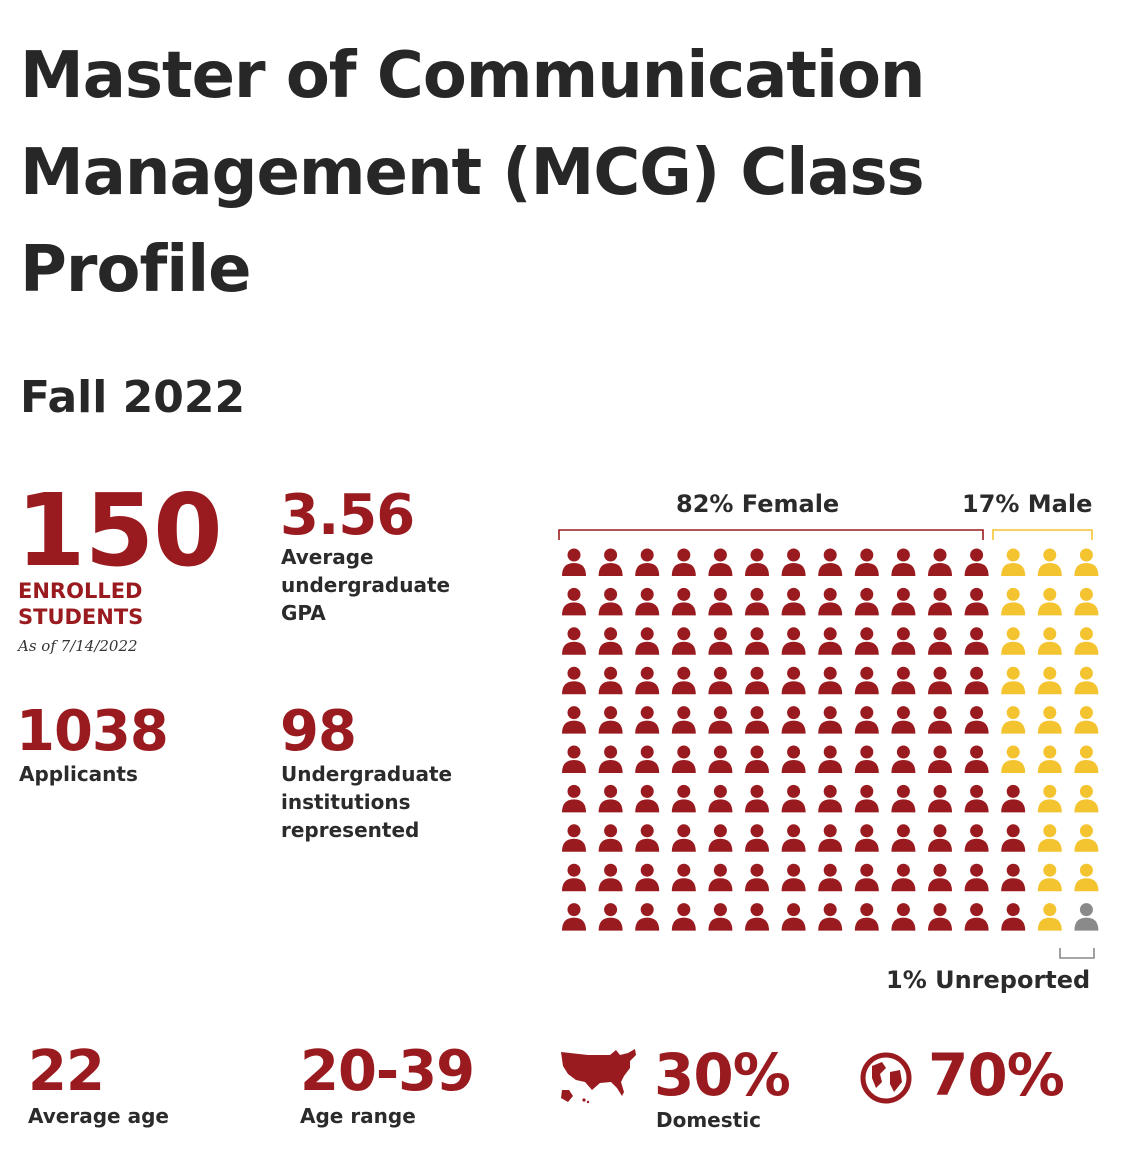 The width and height of the screenshot is (1133, 1164). Describe the element at coordinates (347, 515) in the screenshot. I see `gpa-value: 3.56` at that location.